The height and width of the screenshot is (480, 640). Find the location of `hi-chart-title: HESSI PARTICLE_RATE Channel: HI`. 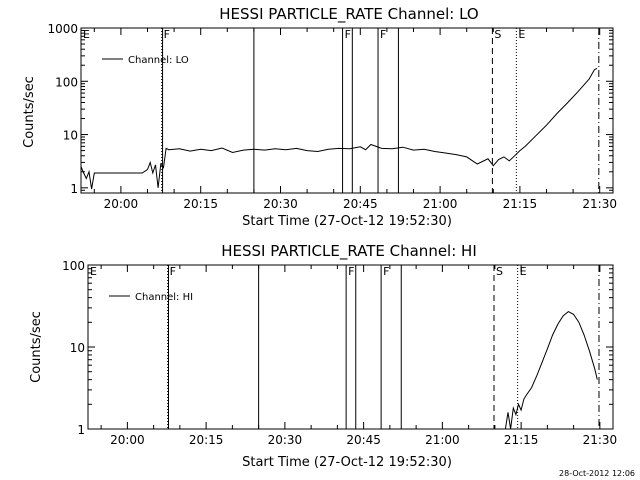

hi-chart-title: HESSI PARTICLE_RATE Channel: HI is located at coordinates (349, 251).